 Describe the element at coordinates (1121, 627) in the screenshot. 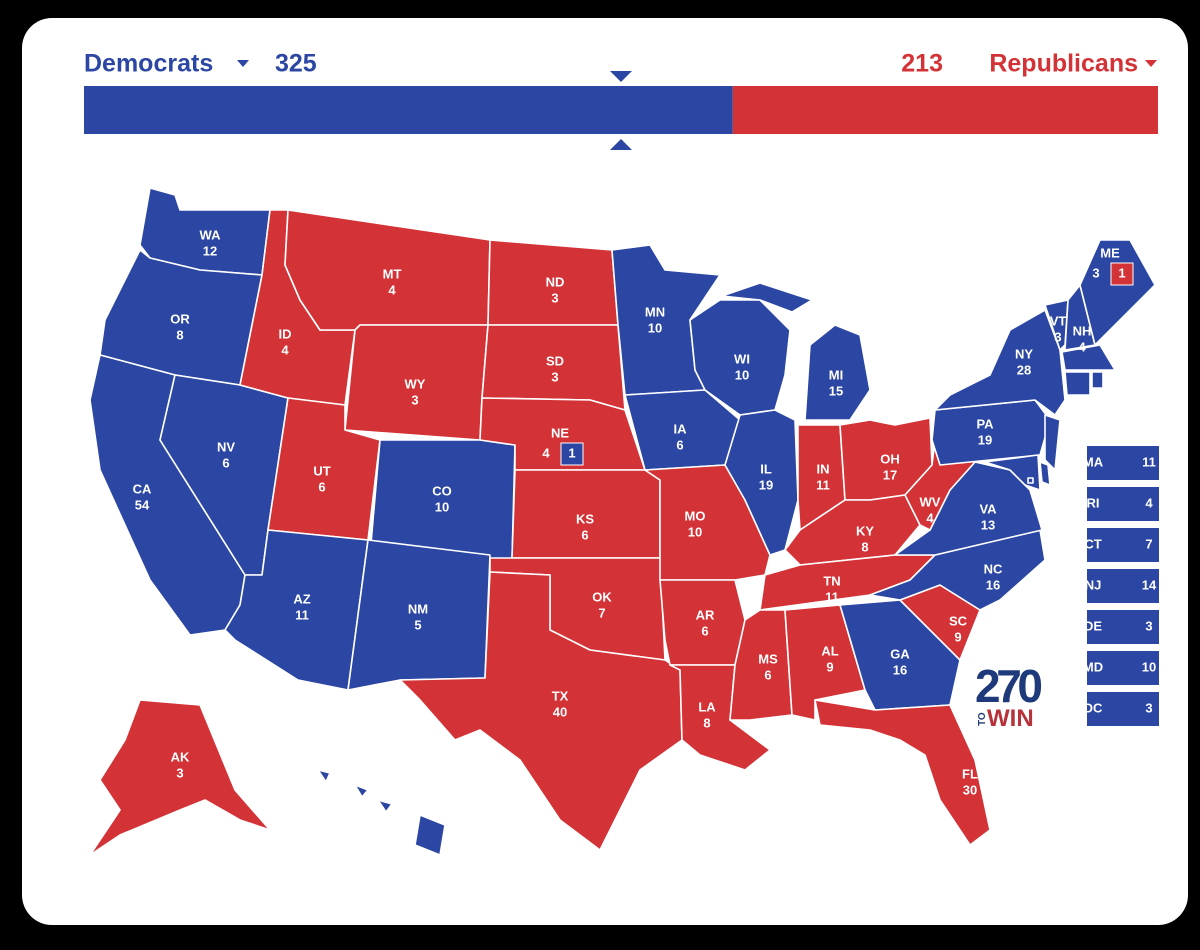

I see `small-state-box: DE 3` at that location.